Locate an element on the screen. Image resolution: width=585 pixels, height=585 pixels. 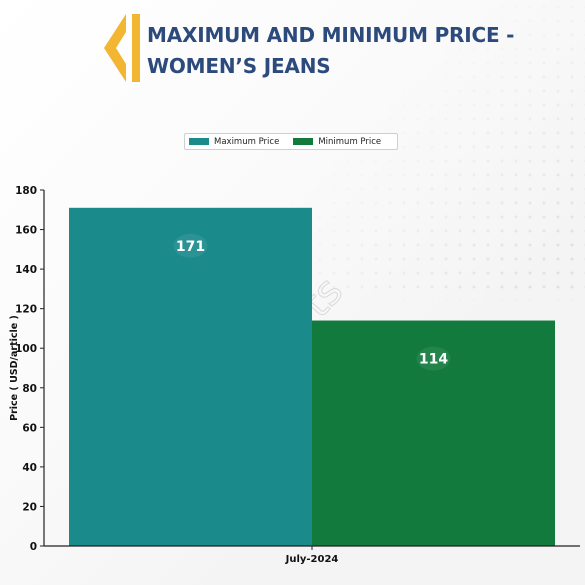
title-line-1: MAXIMUM AND MINIMUM PRICE - is located at coordinates (331, 35).